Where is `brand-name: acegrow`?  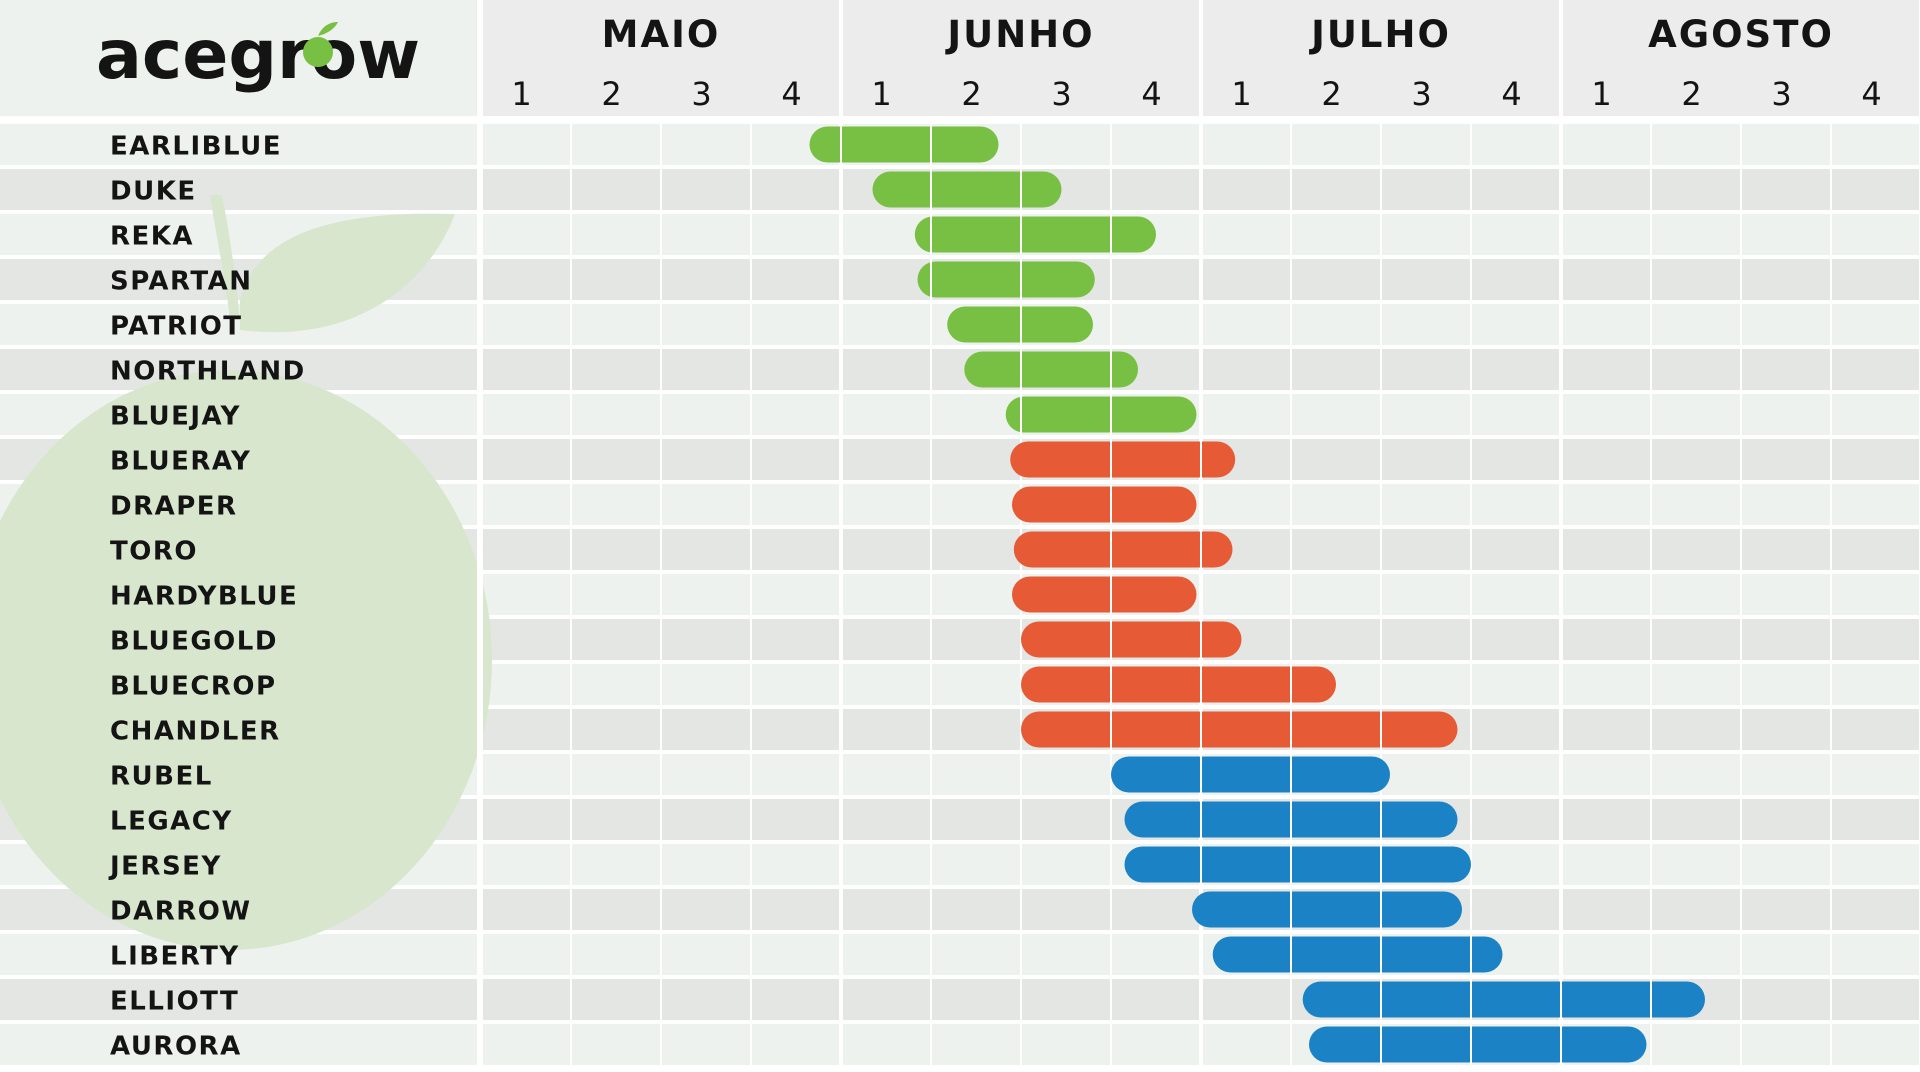 brand-name: acegrow is located at coordinates (258, 55).